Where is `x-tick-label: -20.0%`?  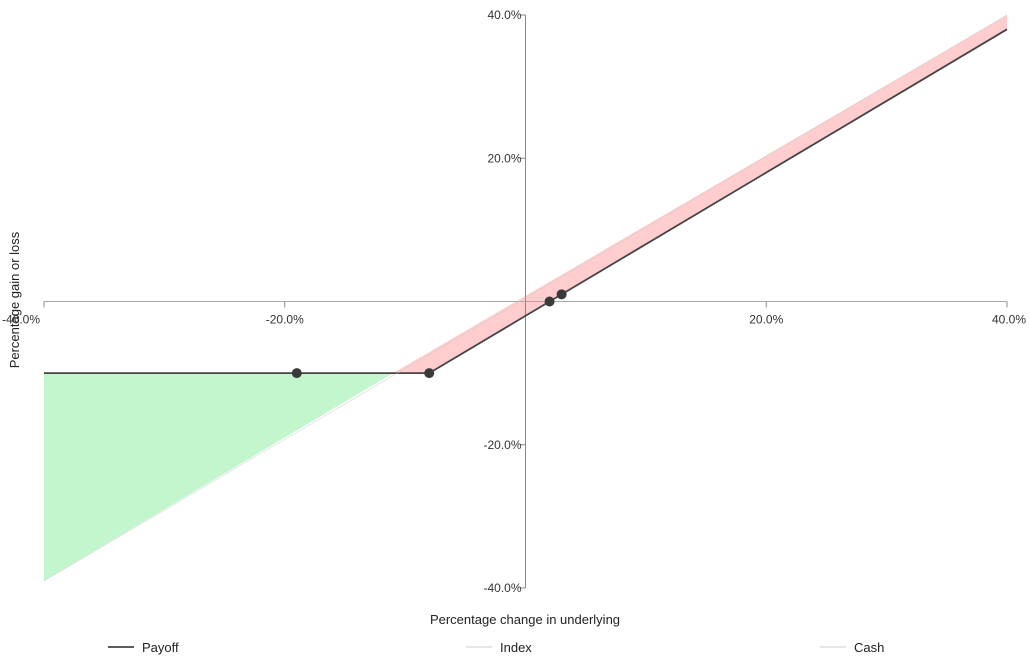
x-tick-label: -20.0% is located at coordinates (285, 320).